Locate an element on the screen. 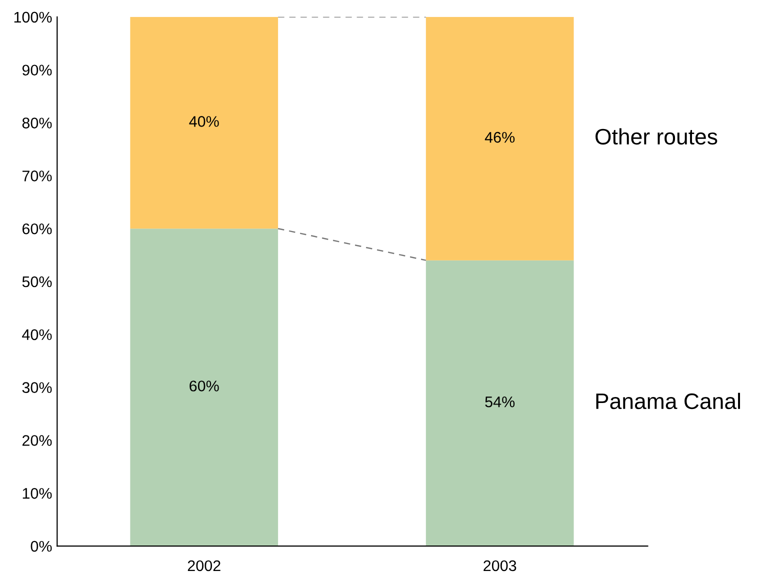  y-tick-label: 0% is located at coordinates (41, 546).